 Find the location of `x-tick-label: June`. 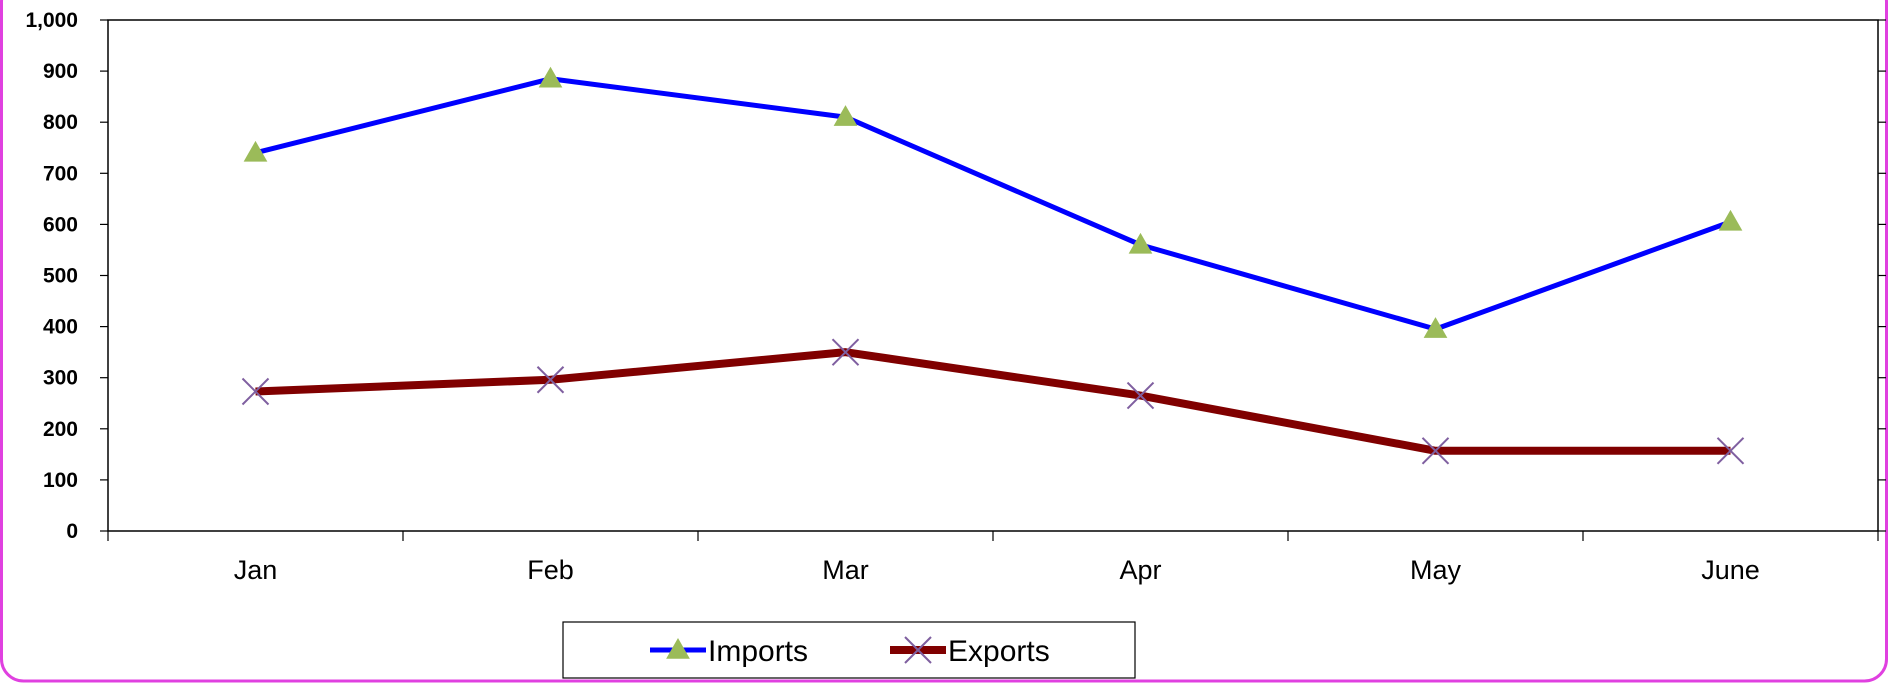

x-tick-label: June is located at coordinates (1730, 570).